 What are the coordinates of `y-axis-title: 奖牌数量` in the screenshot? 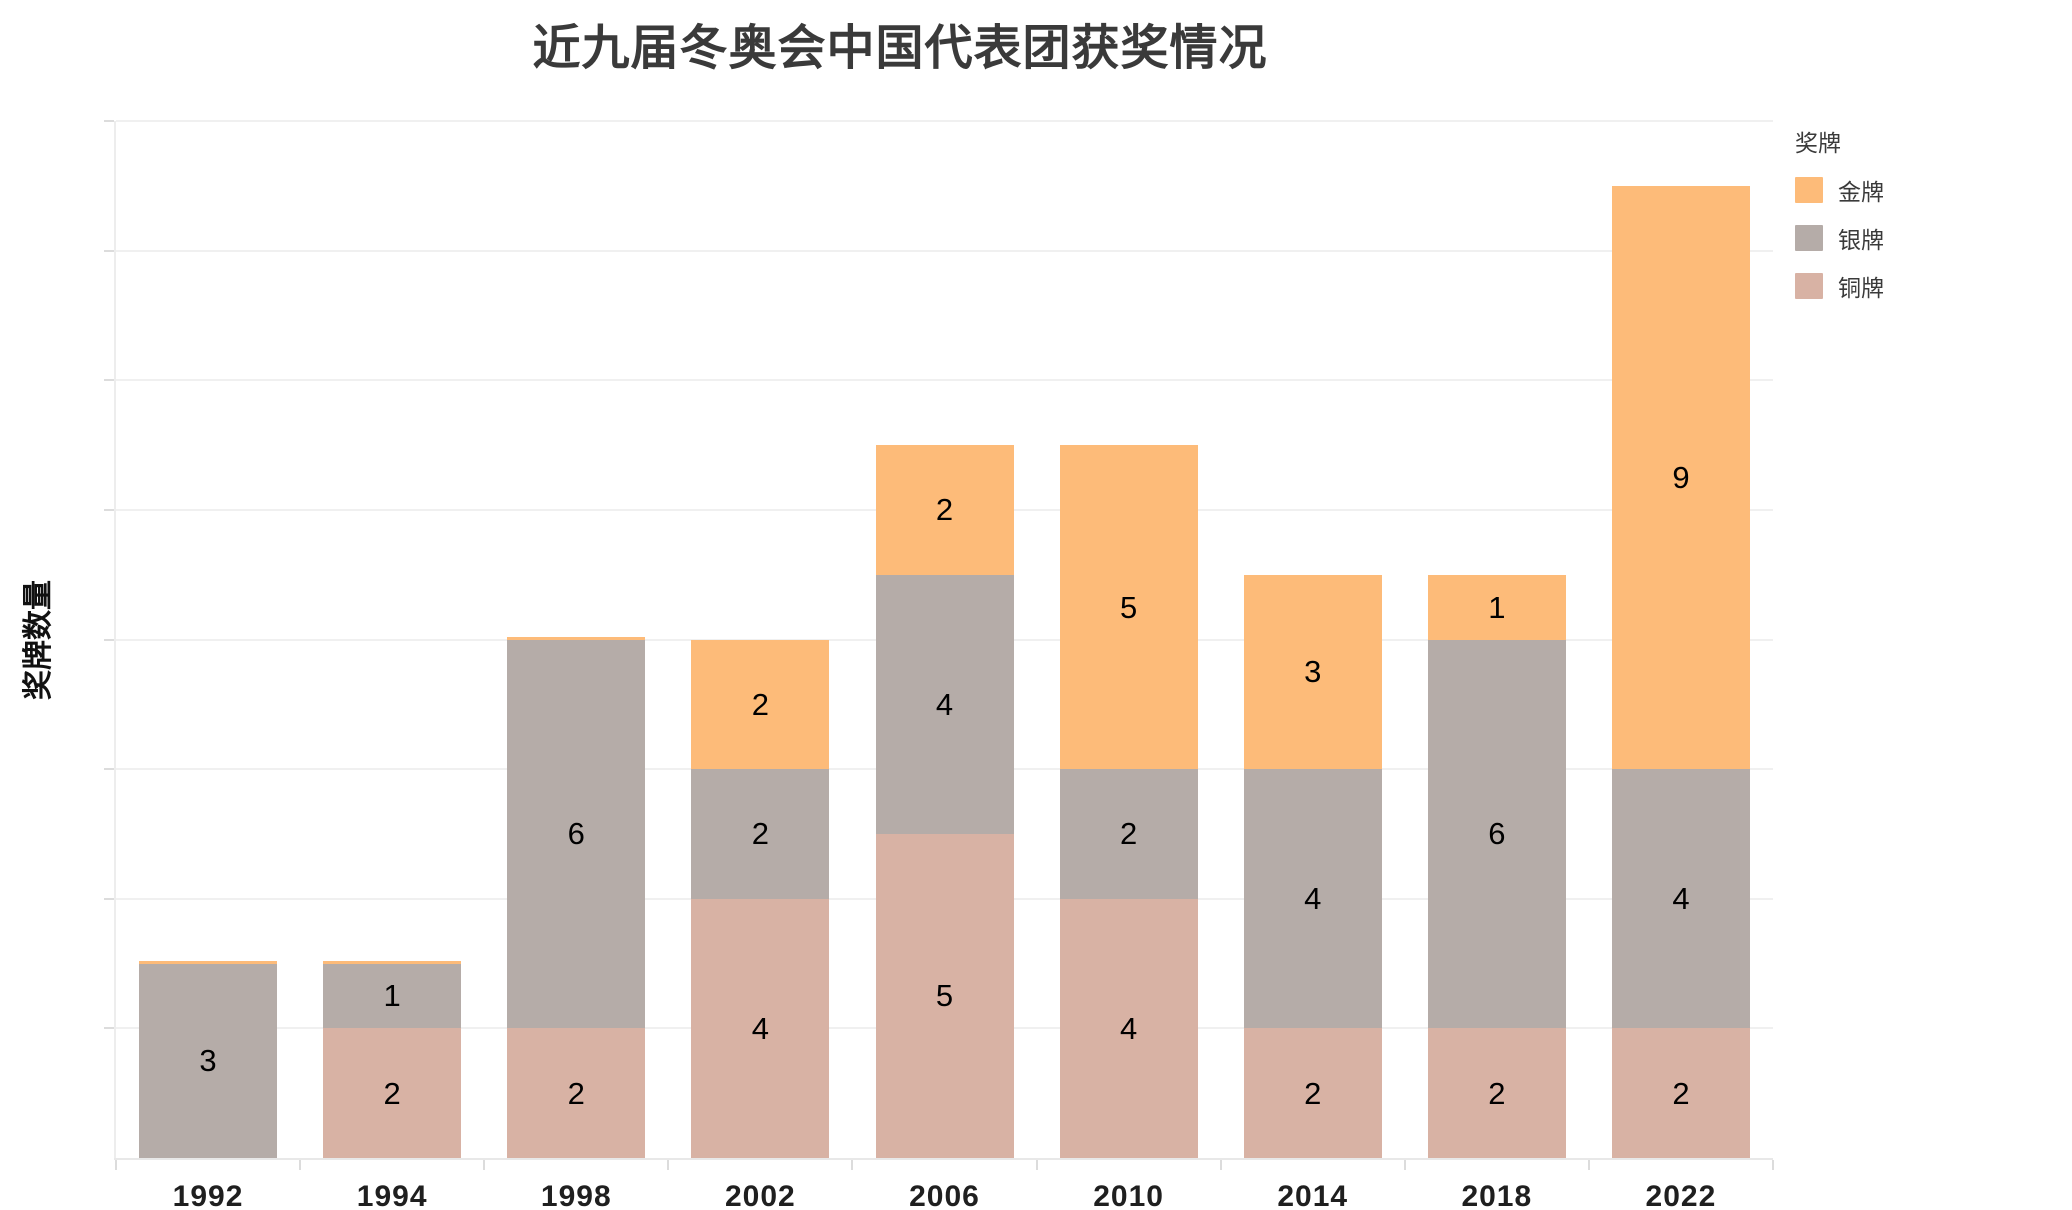 It's located at (38, 639).